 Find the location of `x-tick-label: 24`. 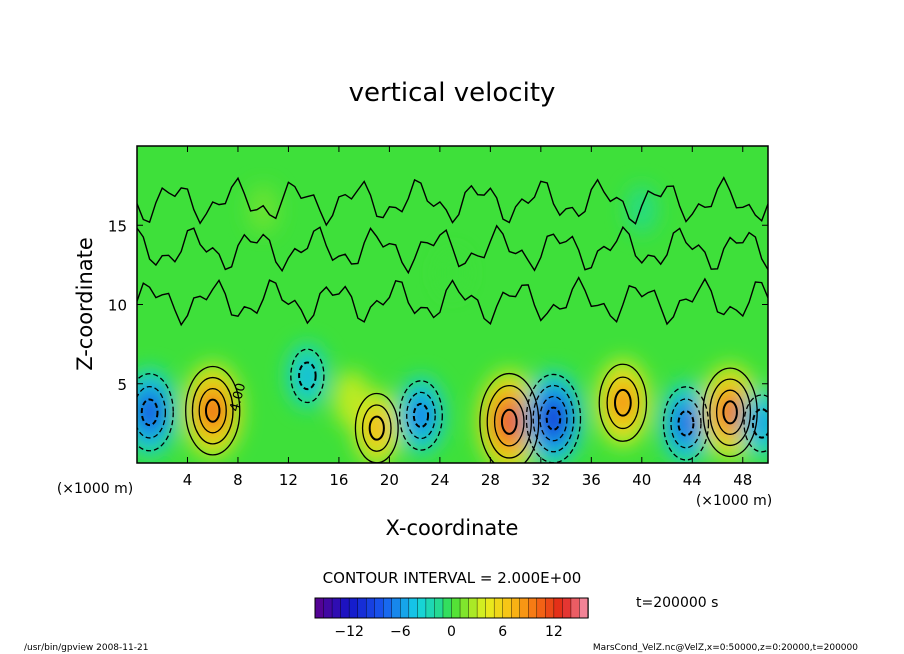

x-tick-label: 24 is located at coordinates (439, 480).